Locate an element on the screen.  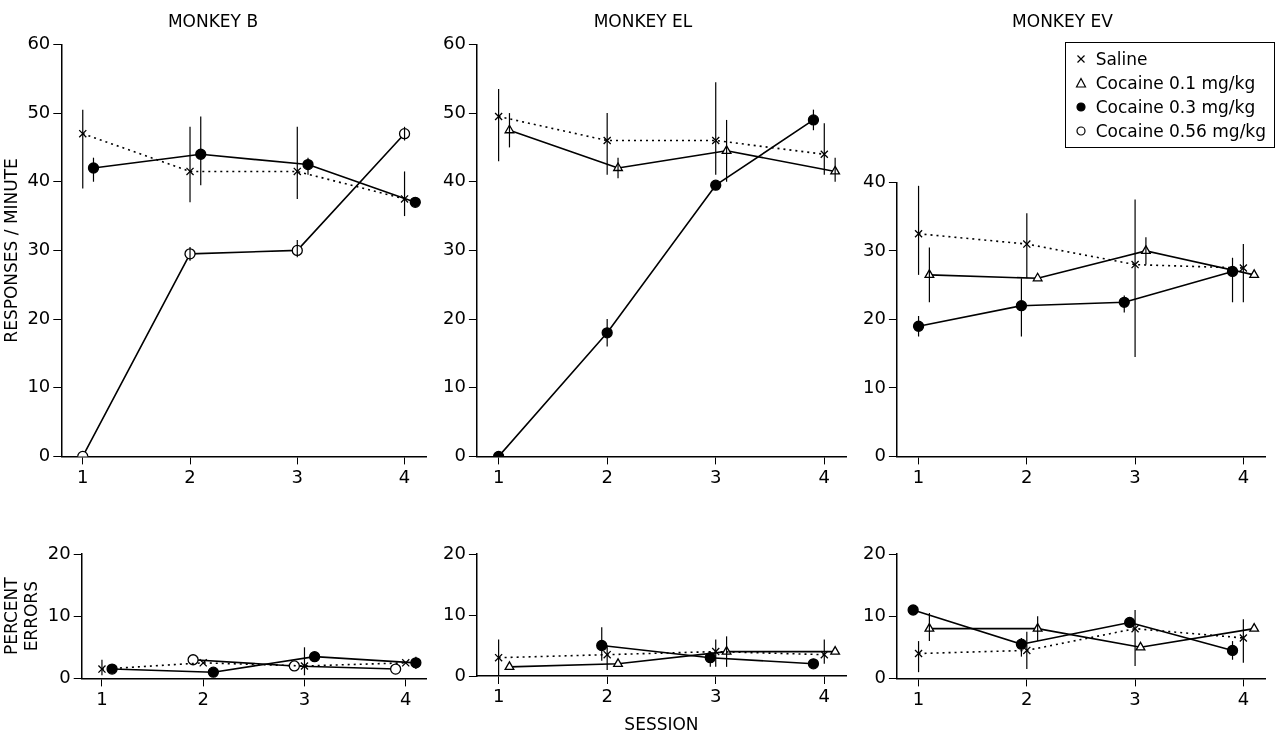
legend-label: Cocaine 0.3 mg/kg is located at coordinates (1175, 107).